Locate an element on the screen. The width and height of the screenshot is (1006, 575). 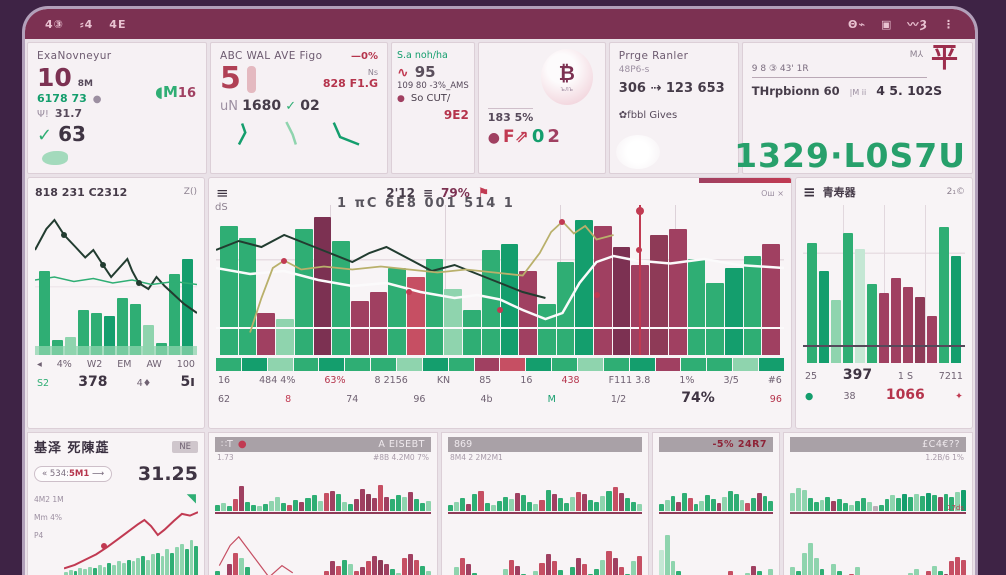
trend-panel: 818 231 C2312 Z() ◂ 4% W2 EM AW 100 S2 378 4♦ 5ı is located at coordinates (116, 303).